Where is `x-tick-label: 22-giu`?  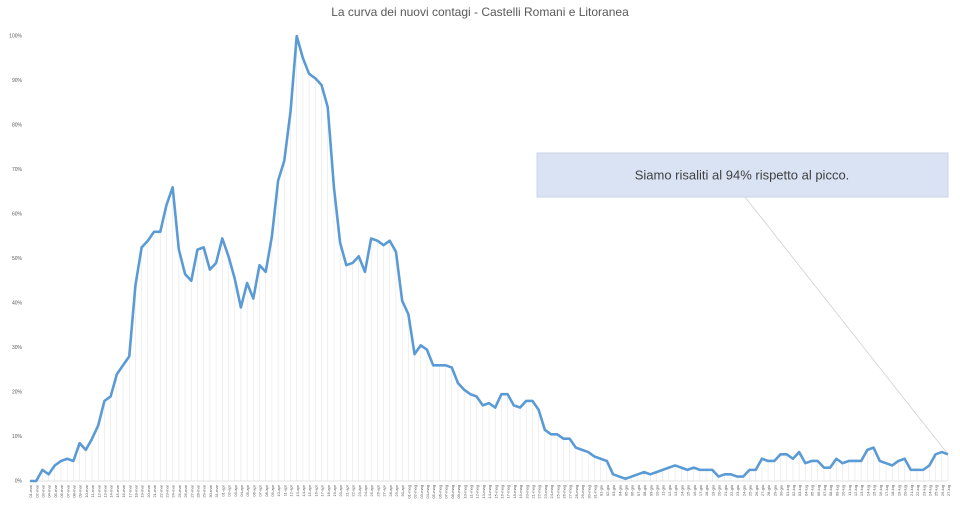
x-tick-label: 22-giu is located at coordinates (731, 490).